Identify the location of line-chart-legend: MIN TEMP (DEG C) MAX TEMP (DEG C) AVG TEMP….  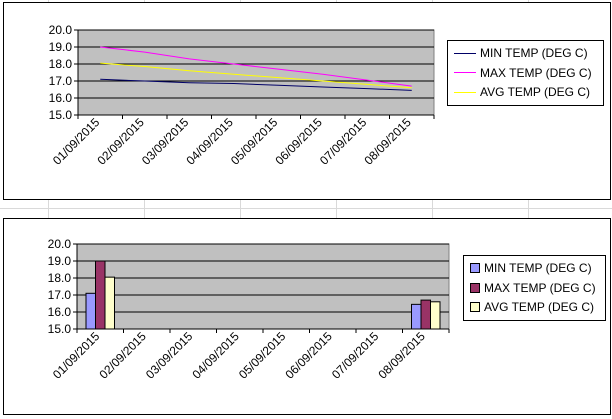
(525, 73).